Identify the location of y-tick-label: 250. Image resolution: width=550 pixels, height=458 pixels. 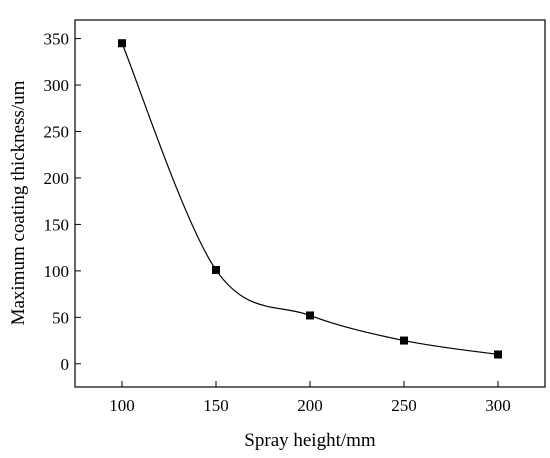
(57, 131).